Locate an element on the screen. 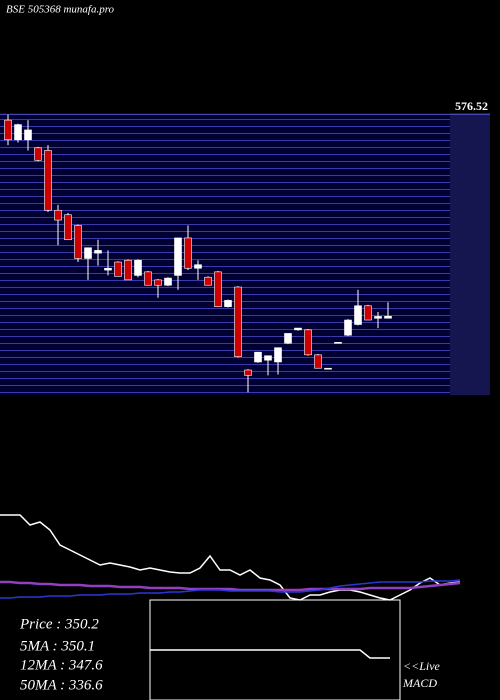  macd-label: <<Live is located at coordinates (422, 666).